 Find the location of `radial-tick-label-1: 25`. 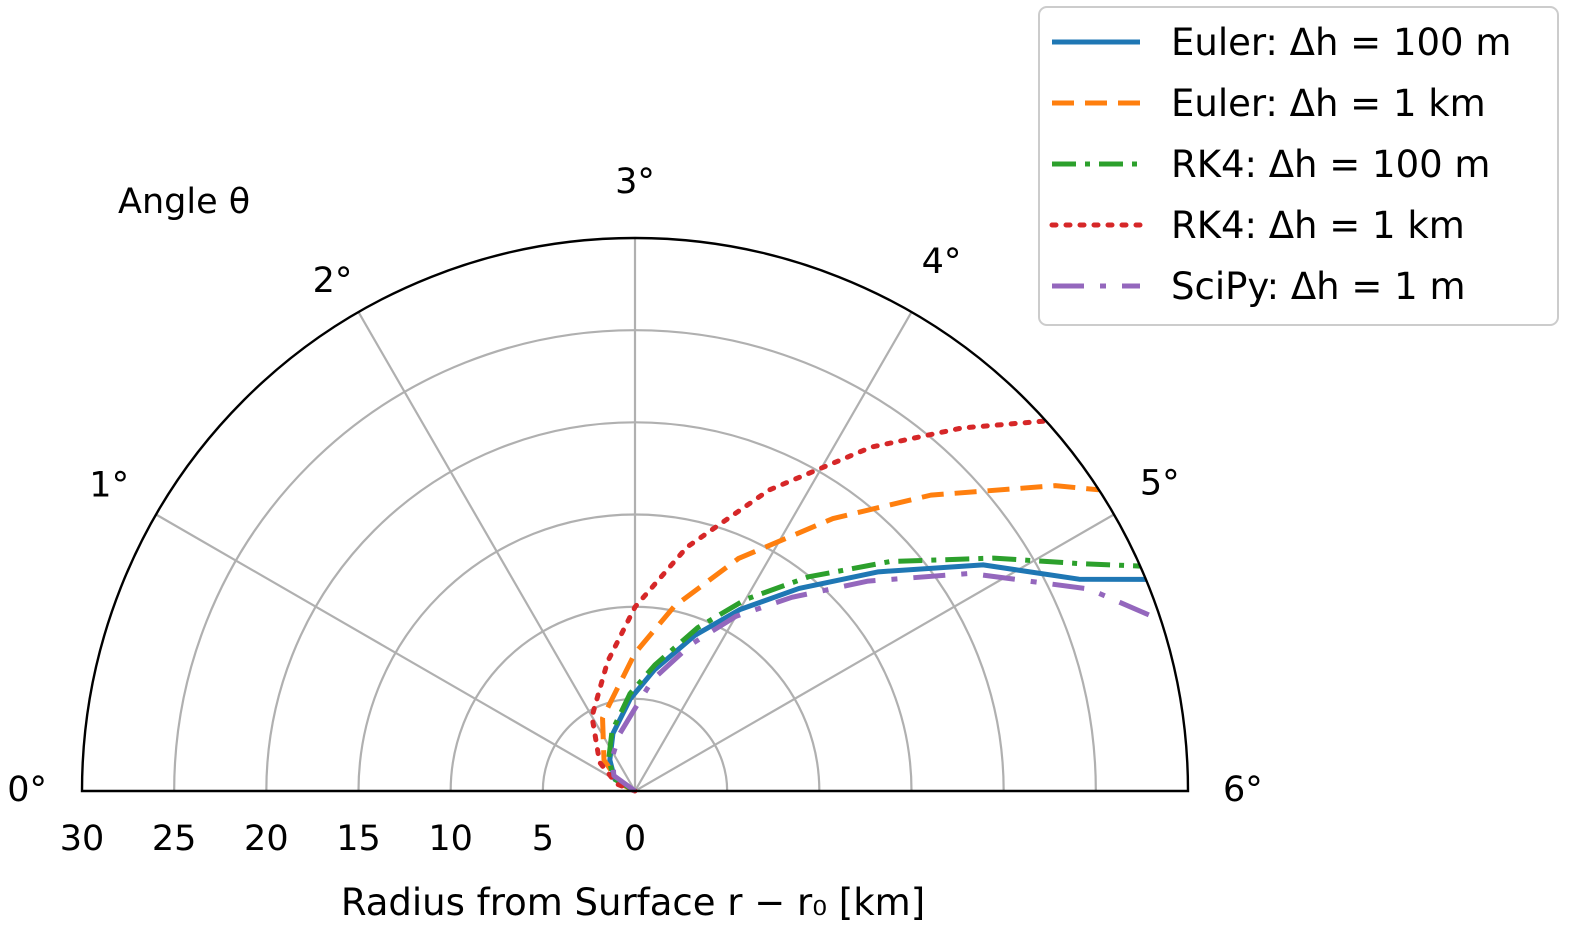

radial-tick-label-1: 25 is located at coordinates (174, 839).